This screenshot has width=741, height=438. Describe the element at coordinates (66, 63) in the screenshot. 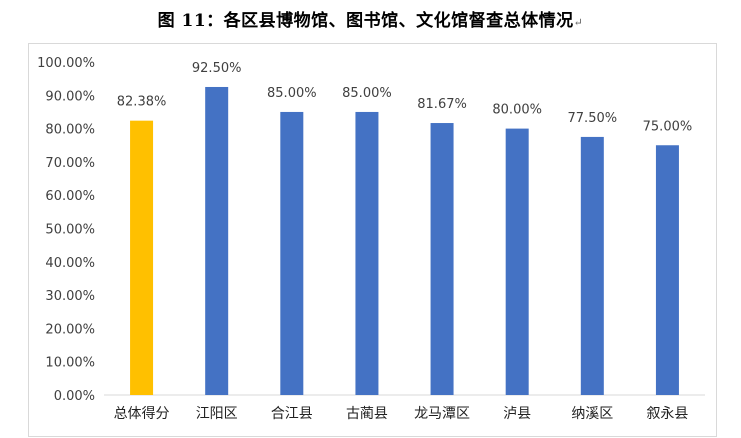

I see `y-tick-label: 100.00%` at that location.